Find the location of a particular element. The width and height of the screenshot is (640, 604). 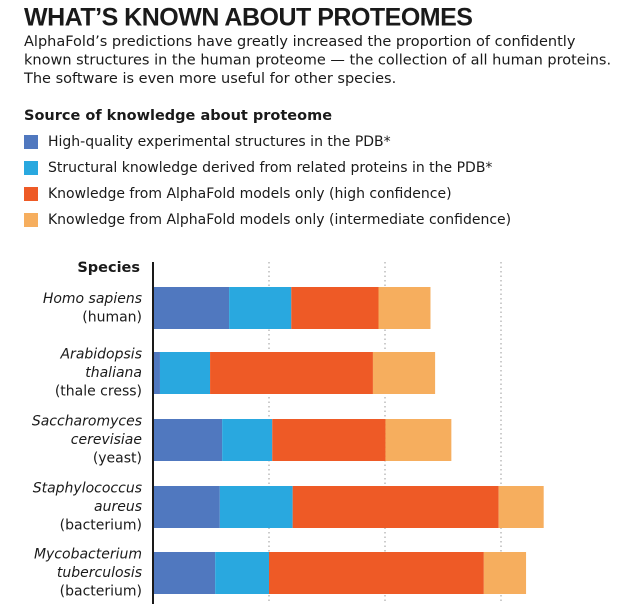

chart-title: WHAT’S KNOWN ABOUT PROTEOMES is located at coordinates (248, 18).